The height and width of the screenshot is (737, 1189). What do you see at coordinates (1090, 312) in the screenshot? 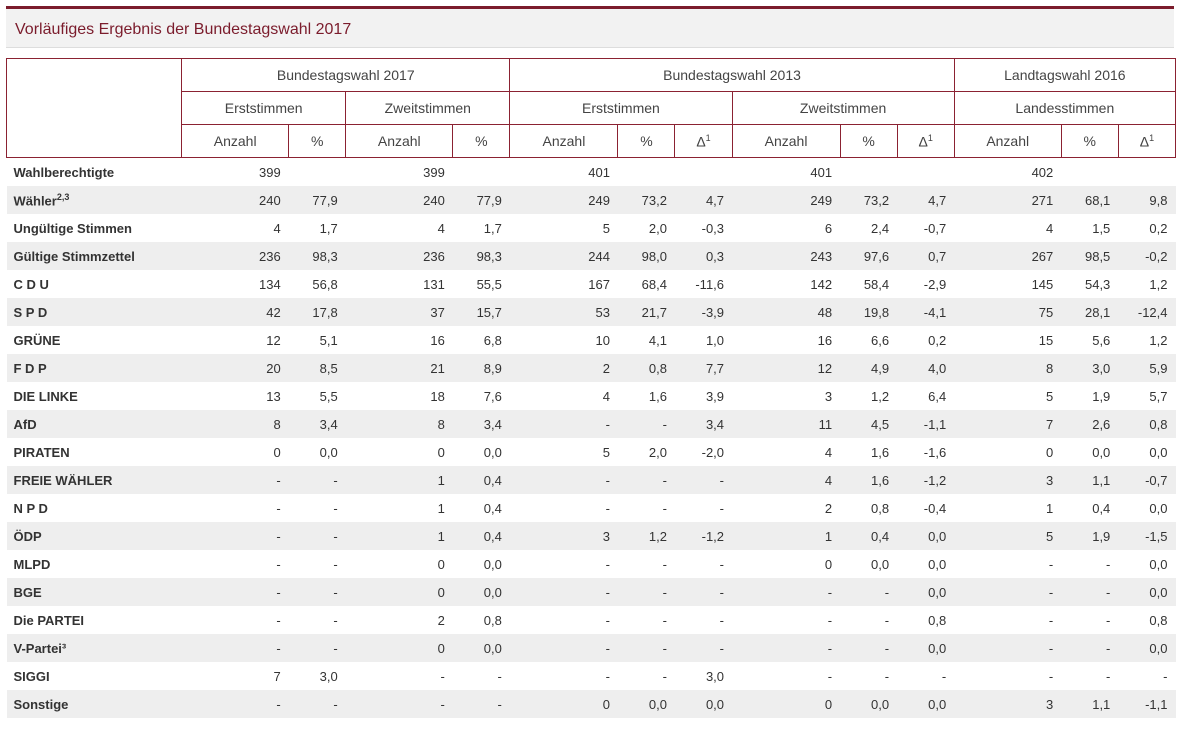
I see `table-cell: 28,1` at bounding box center [1090, 312].